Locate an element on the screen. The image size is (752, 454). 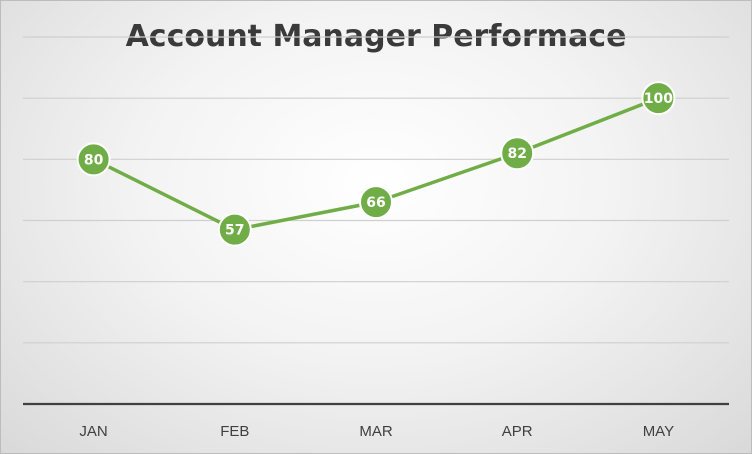
x-tick-label: APR is located at coordinates (517, 431).